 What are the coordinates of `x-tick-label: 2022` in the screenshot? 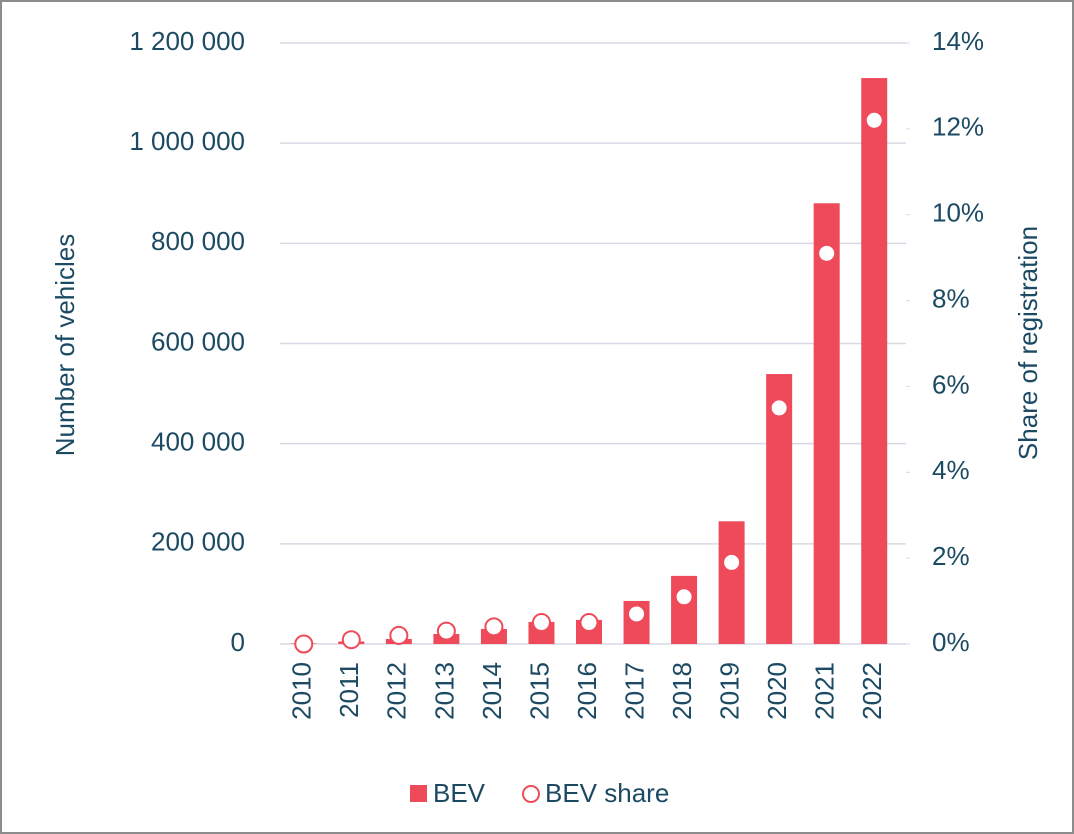 It's located at (872, 691).